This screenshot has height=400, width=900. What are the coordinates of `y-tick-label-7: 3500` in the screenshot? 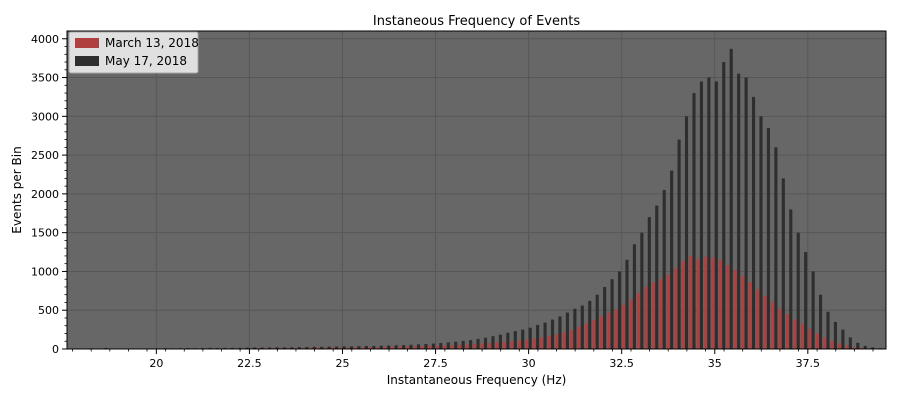 It's located at (45, 78).